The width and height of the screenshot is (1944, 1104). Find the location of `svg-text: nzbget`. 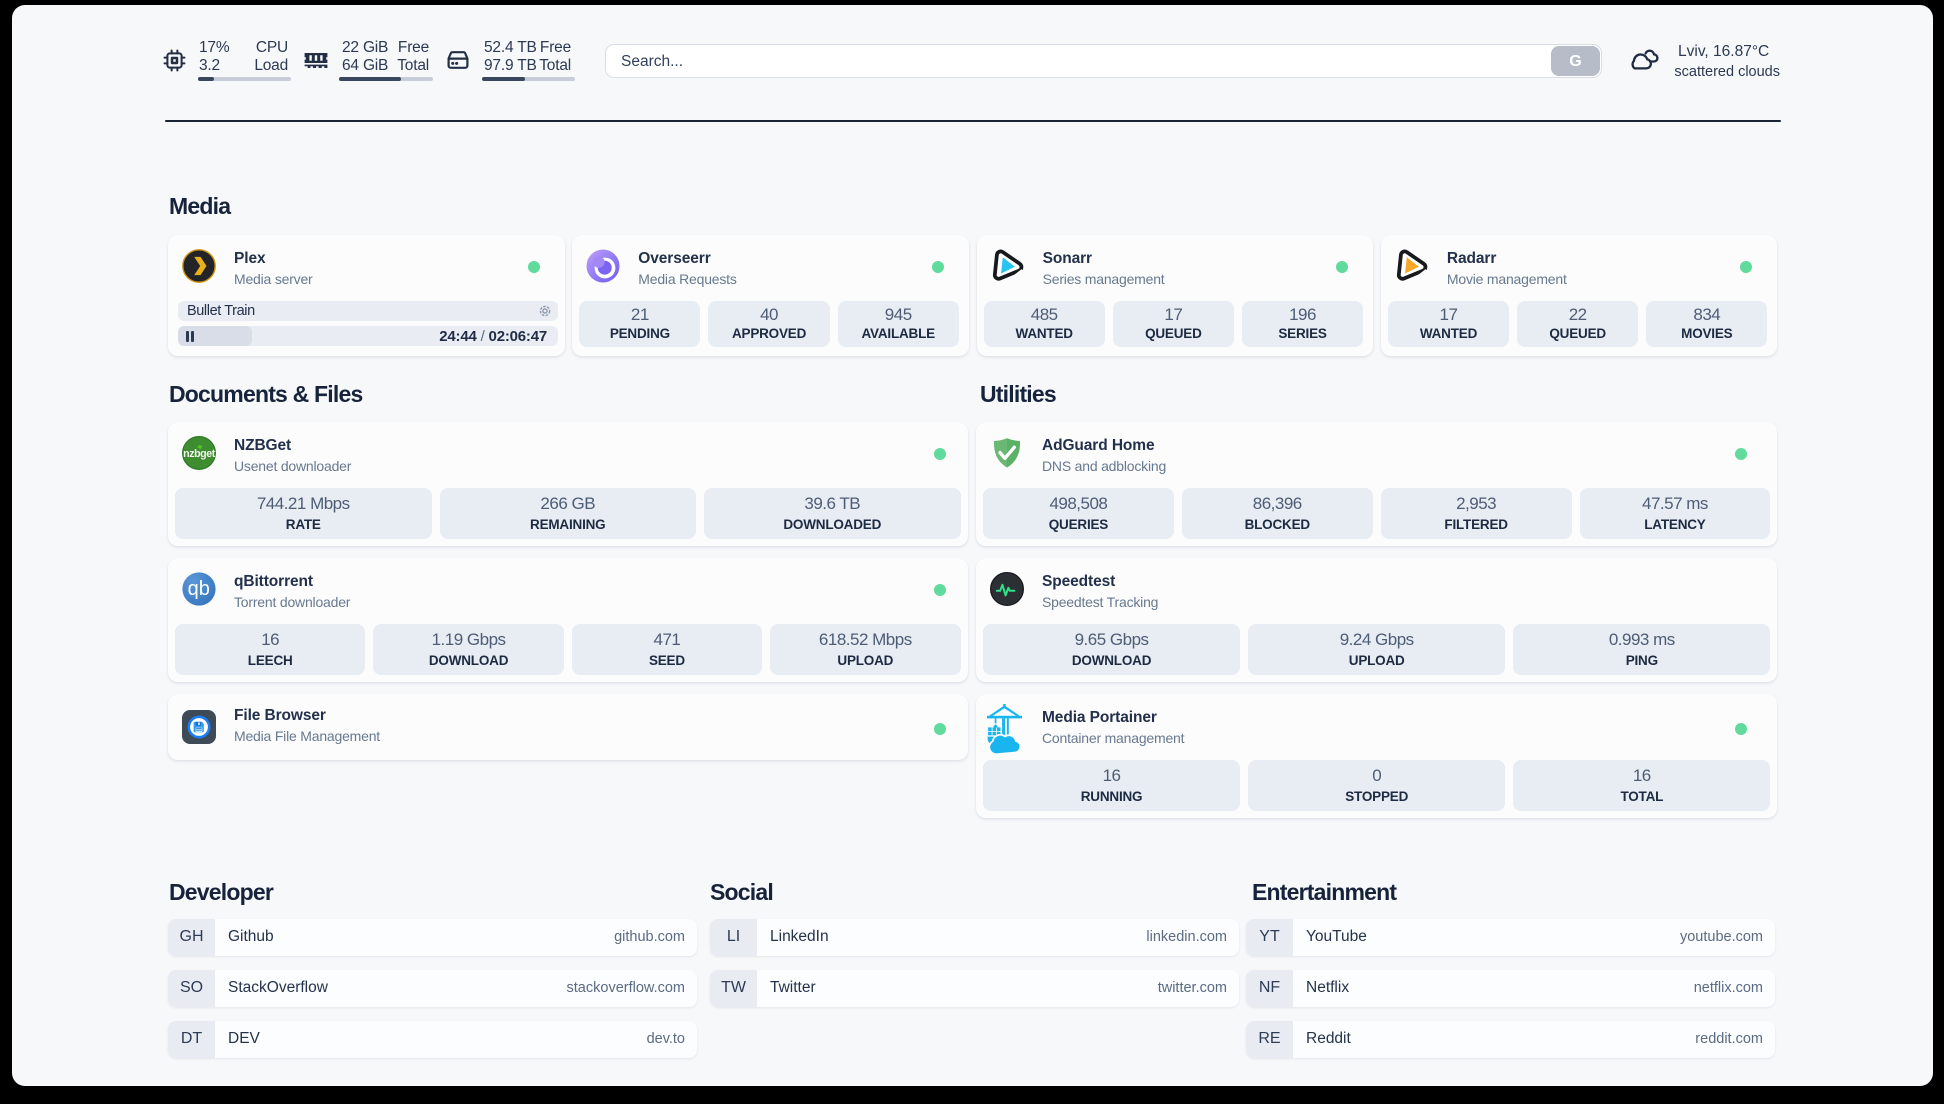

svg-text: nzbget is located at coordinates (199, 454).